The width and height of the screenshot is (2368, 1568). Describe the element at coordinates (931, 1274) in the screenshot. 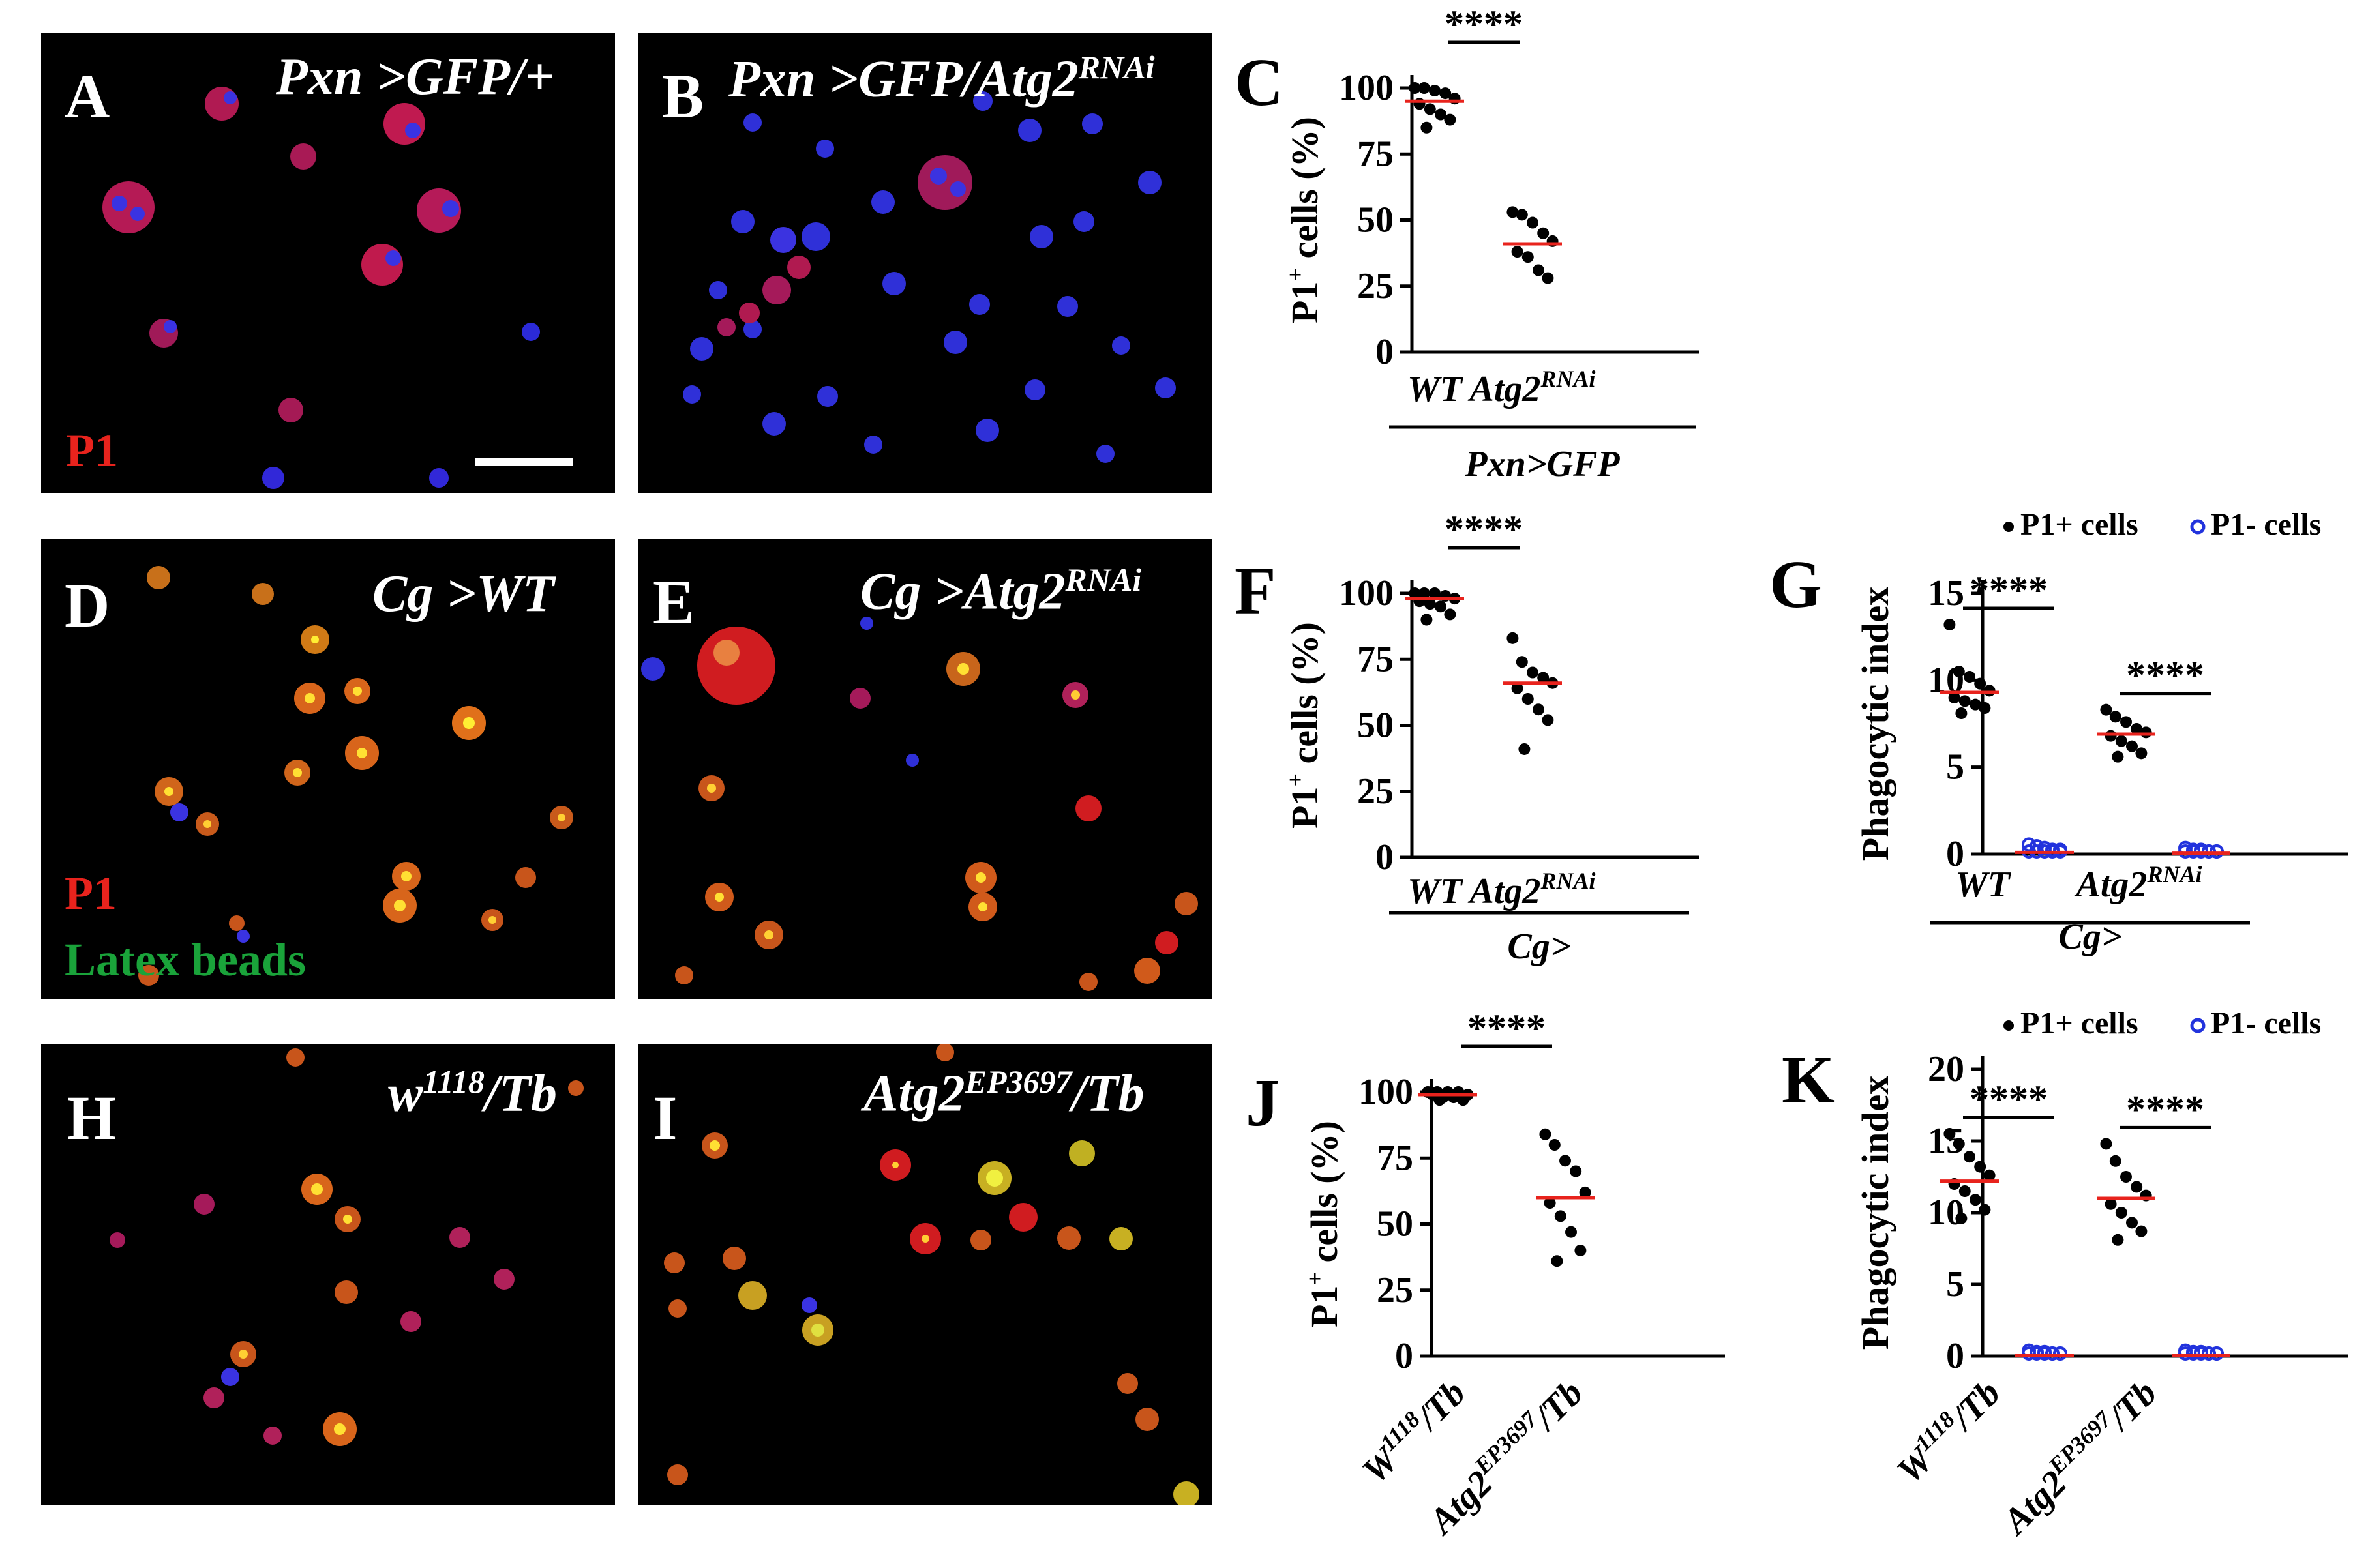

I see `cells-i` at that location.